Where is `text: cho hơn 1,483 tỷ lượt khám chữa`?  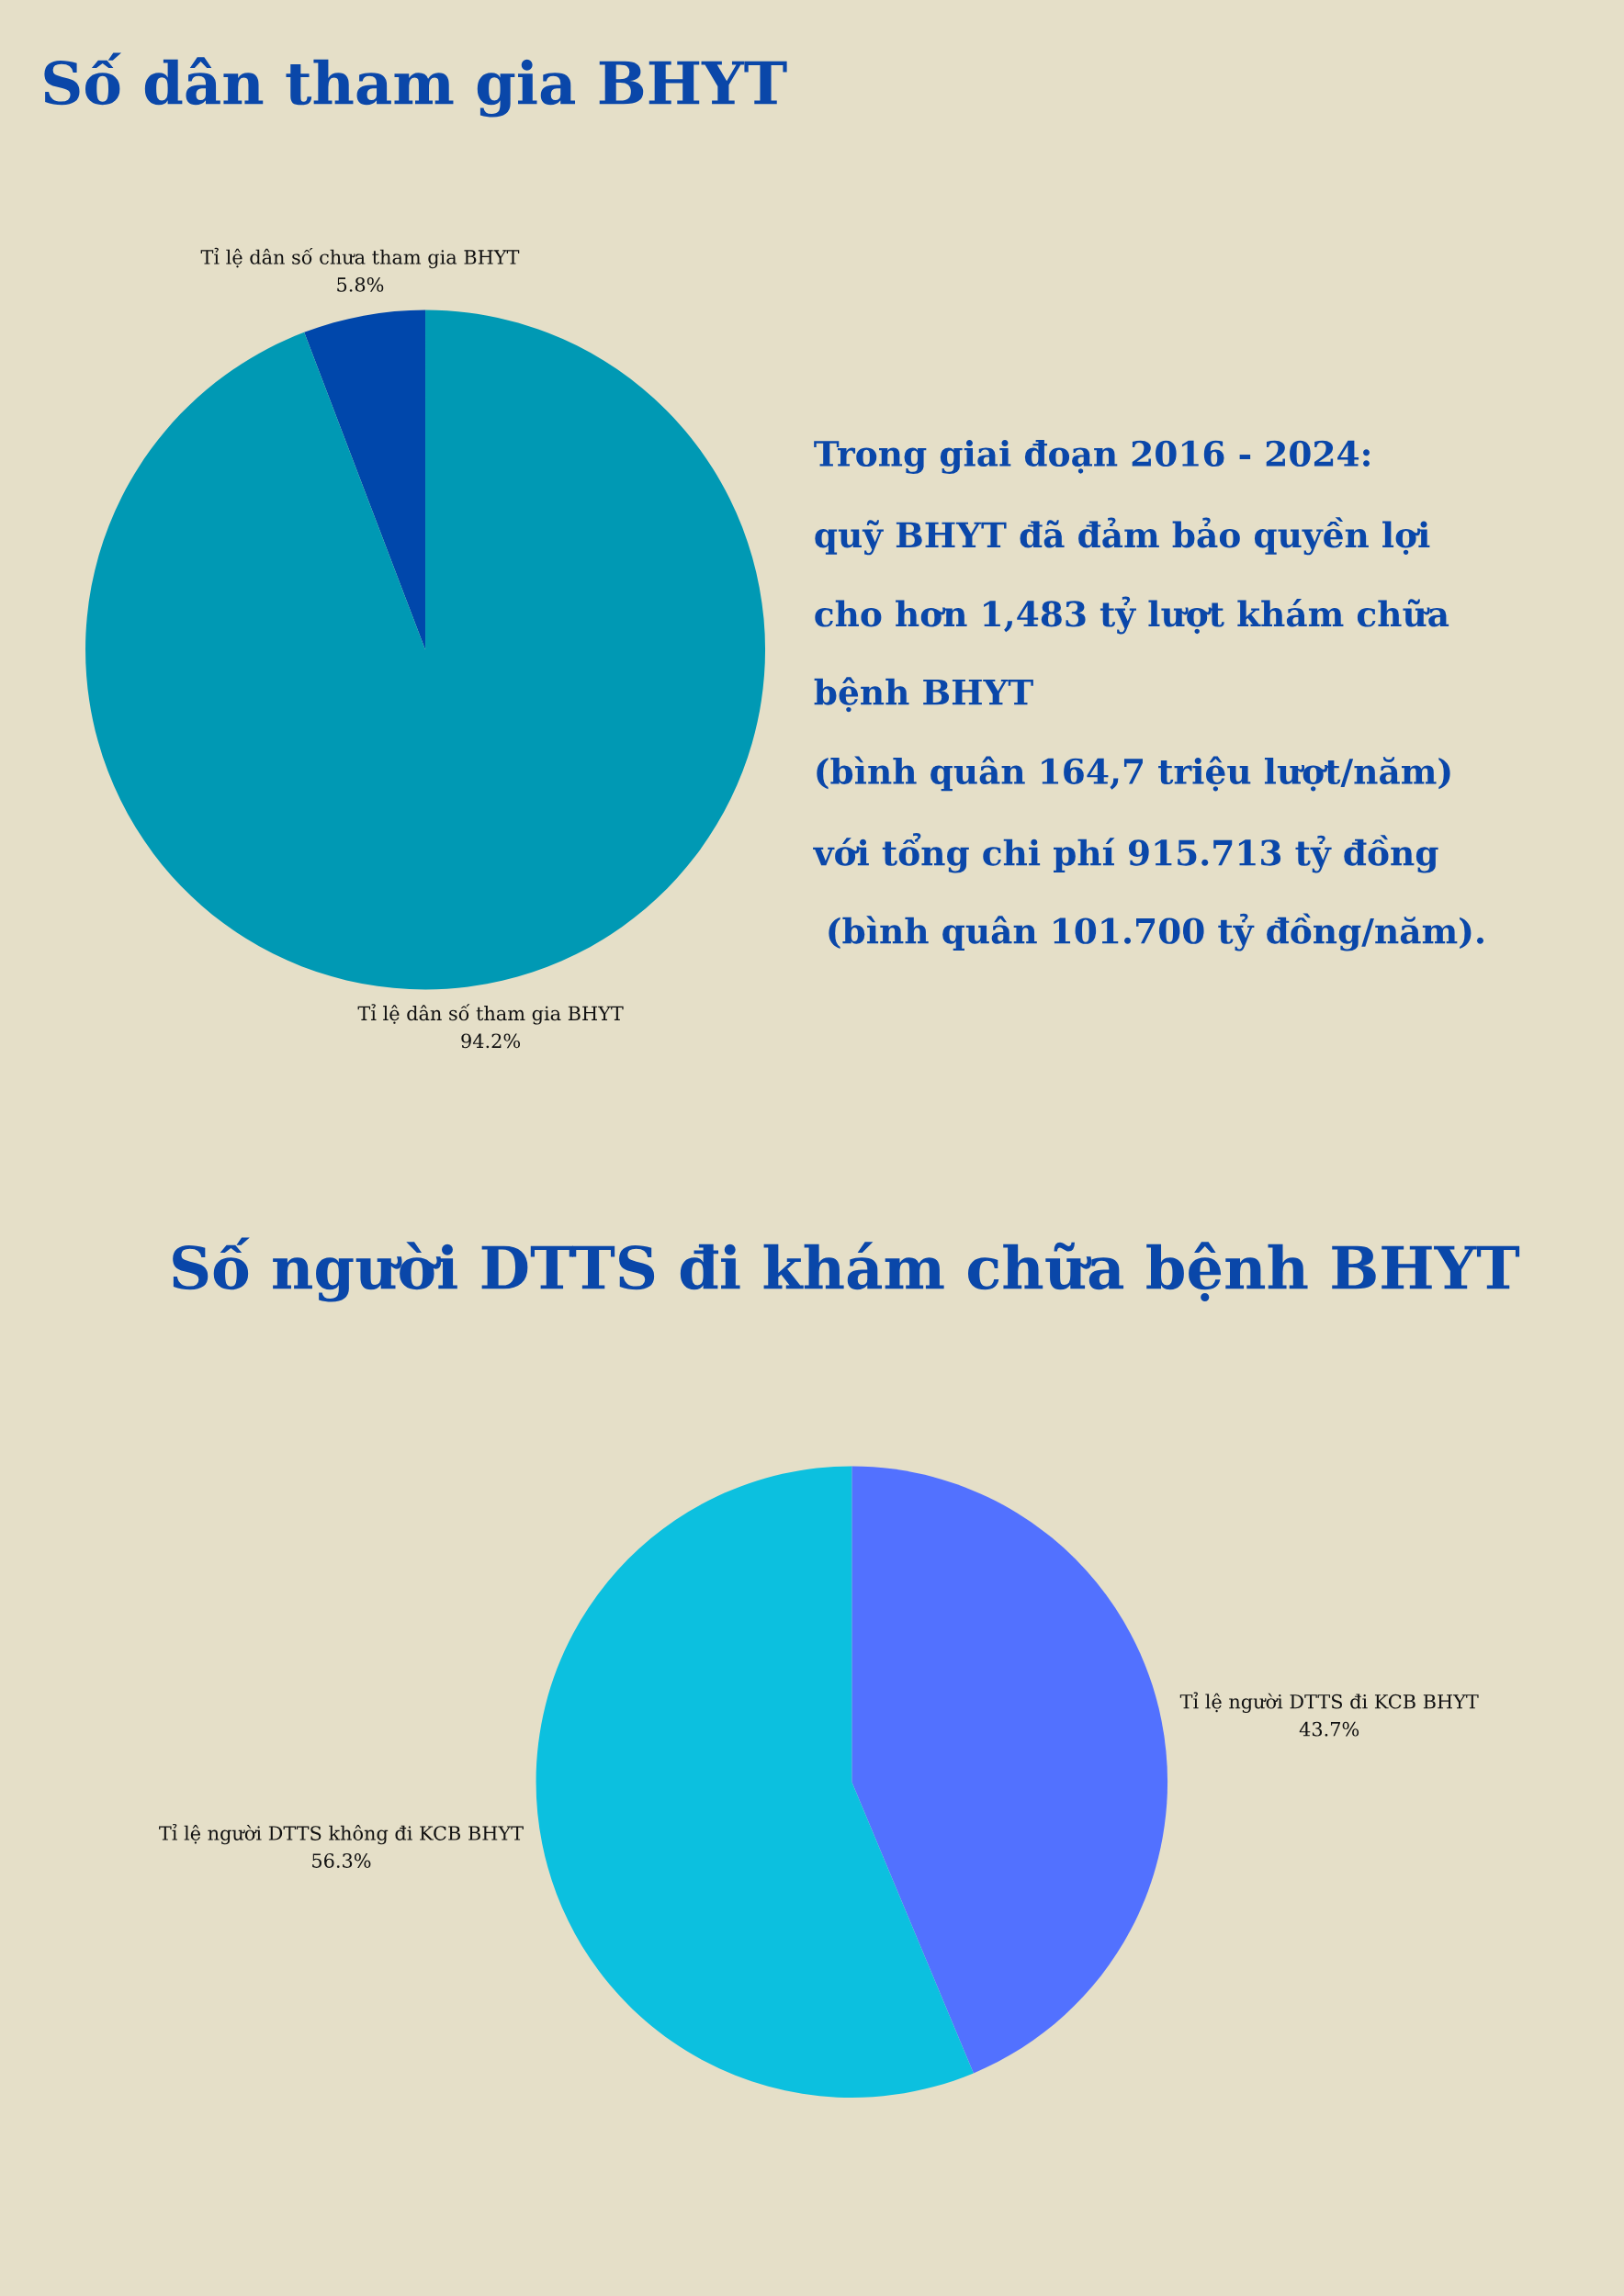
text: cho hơn 1,483 tỷ lượt khám chữa is located at coordinates (1132, 615).